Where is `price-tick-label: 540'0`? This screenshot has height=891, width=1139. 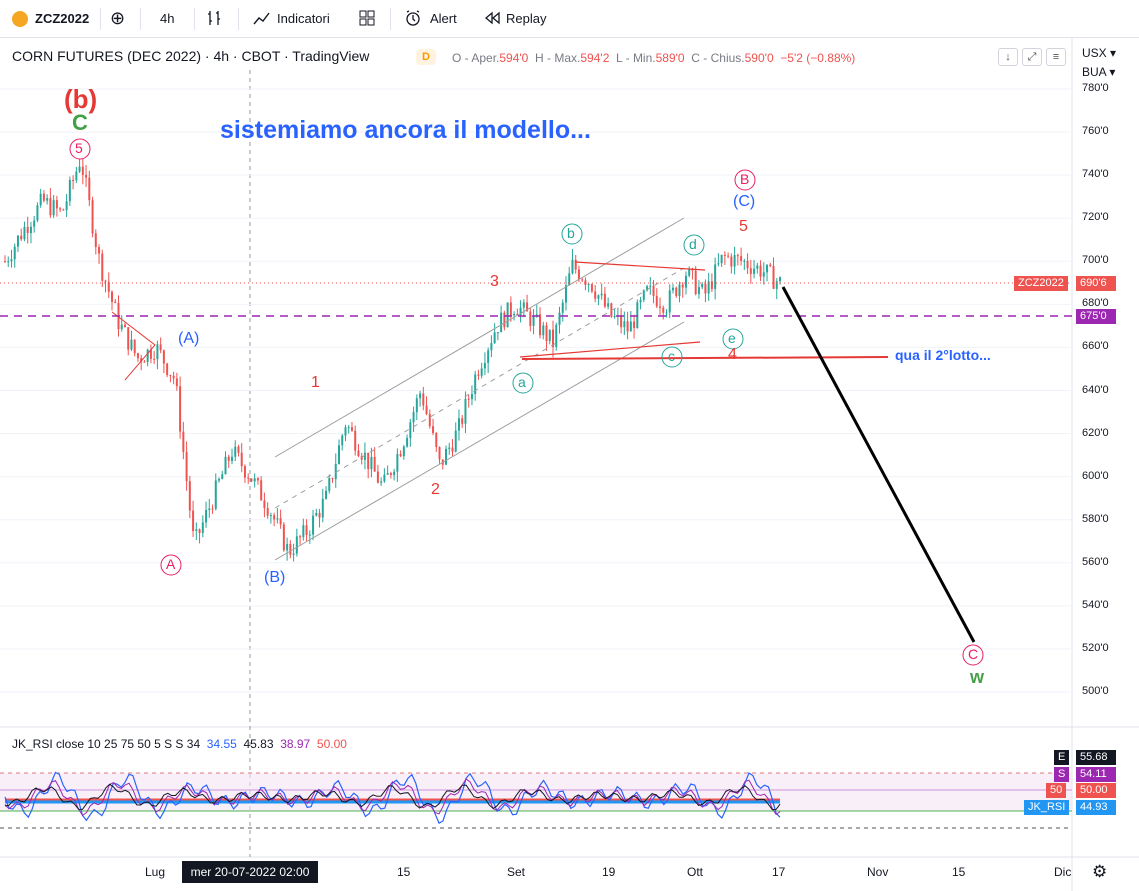 price-tick-label: 540'0 is located at coordinates (1095, 604).